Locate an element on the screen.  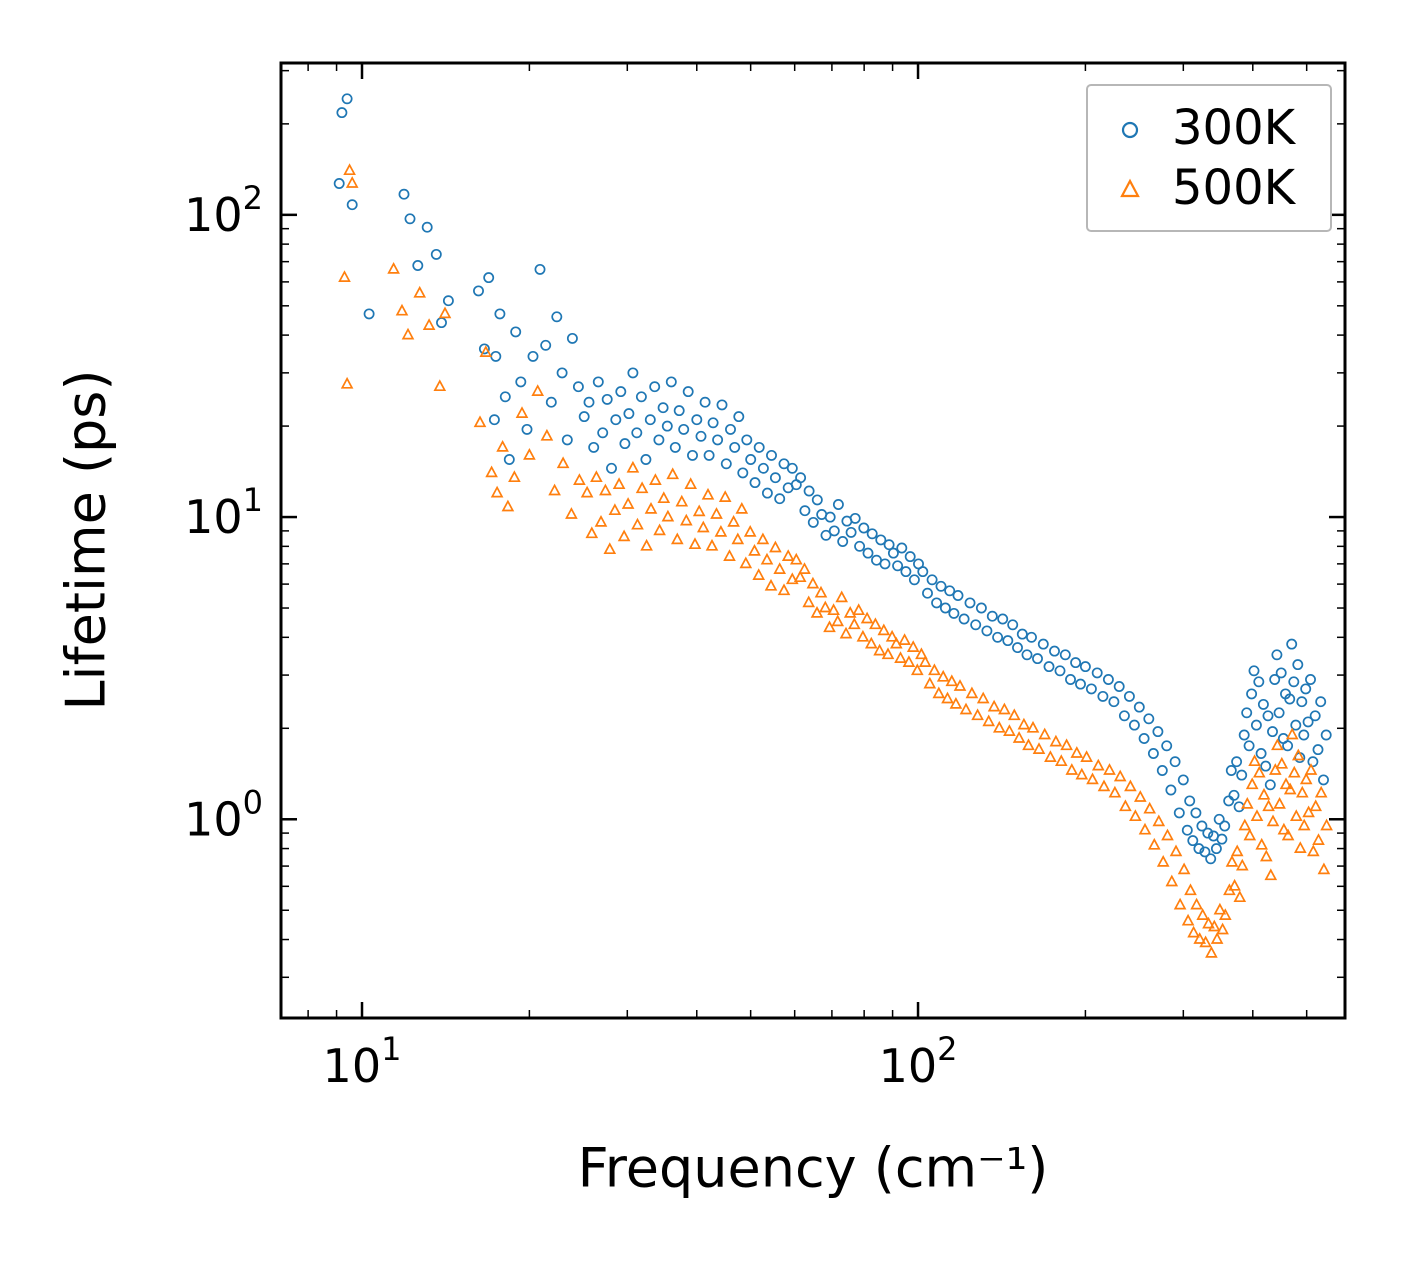
triangle-marker-icon is located at coordinates (1130, 188).